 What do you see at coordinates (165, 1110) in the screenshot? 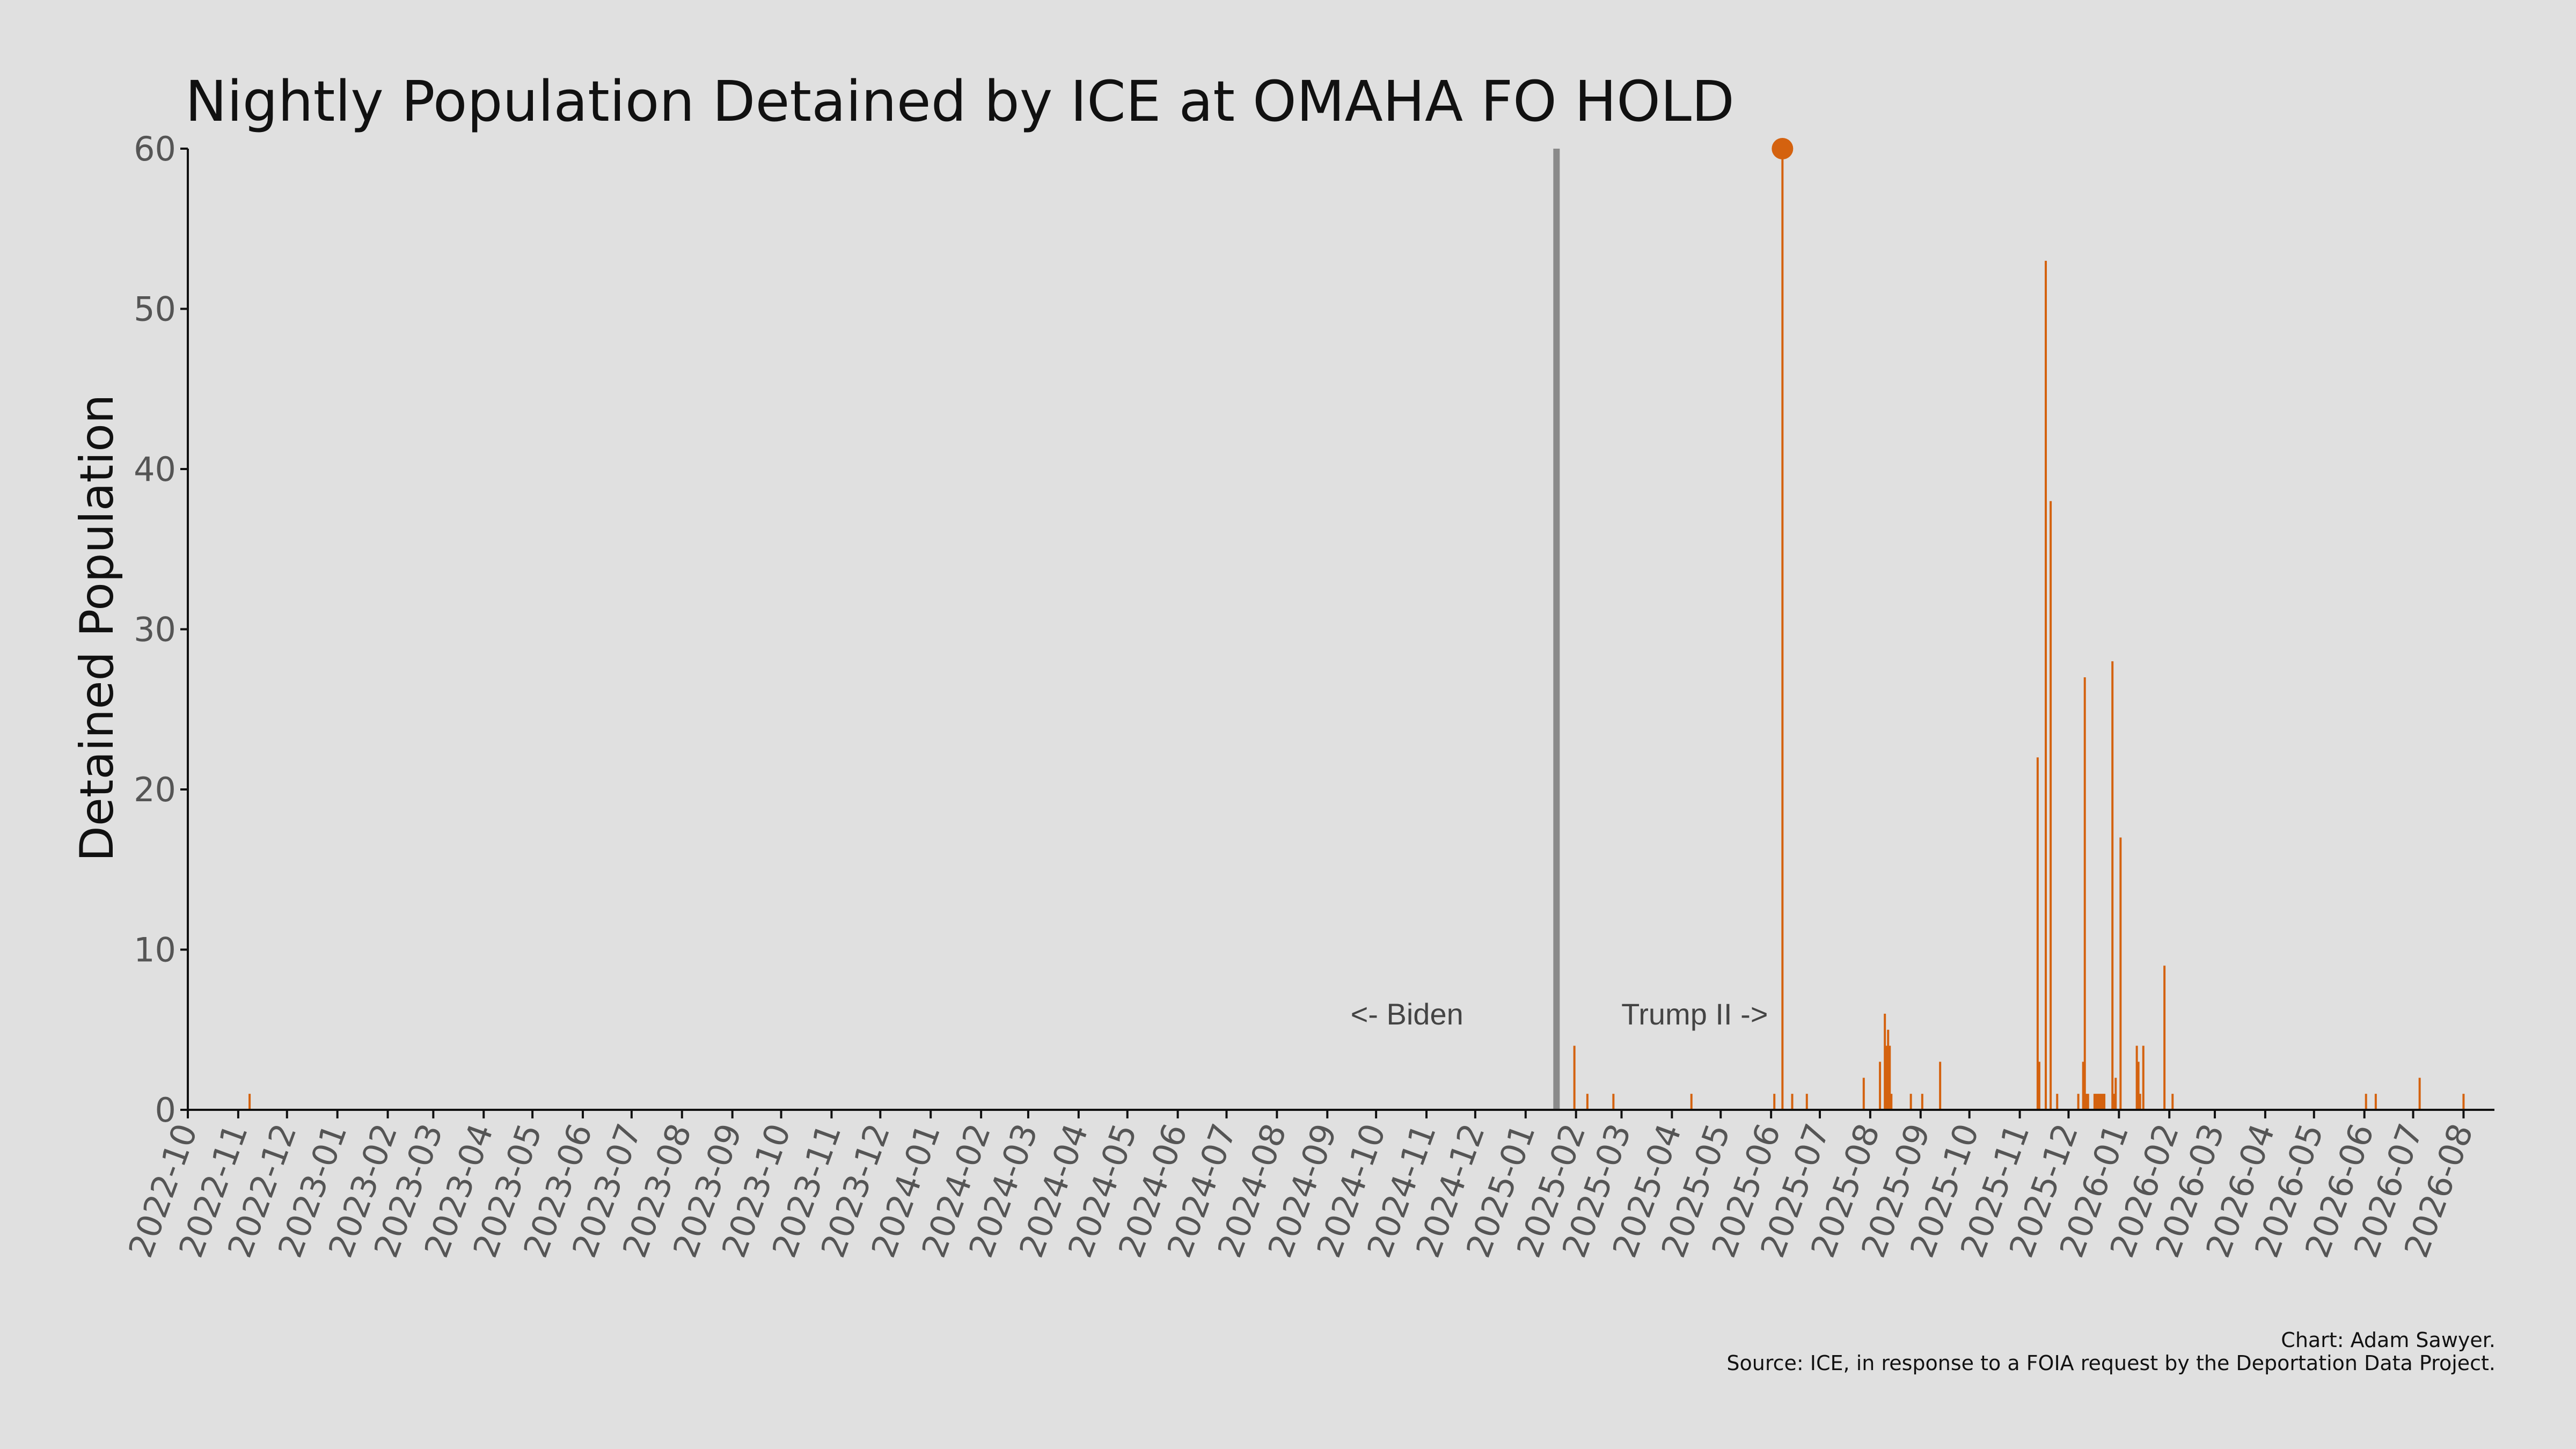
I see `y-tick-label: 0` at bounding box center [165, 1110].